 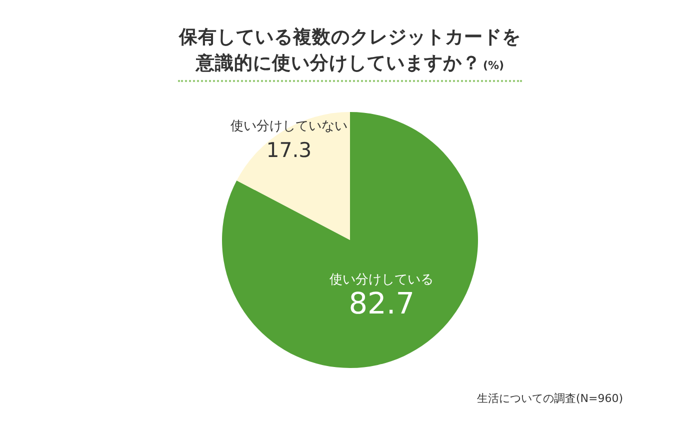 What do you see at coordinates (289, 150) in the screenshot?
I see `data-label: 17.3` at bounding box center [289, 150].